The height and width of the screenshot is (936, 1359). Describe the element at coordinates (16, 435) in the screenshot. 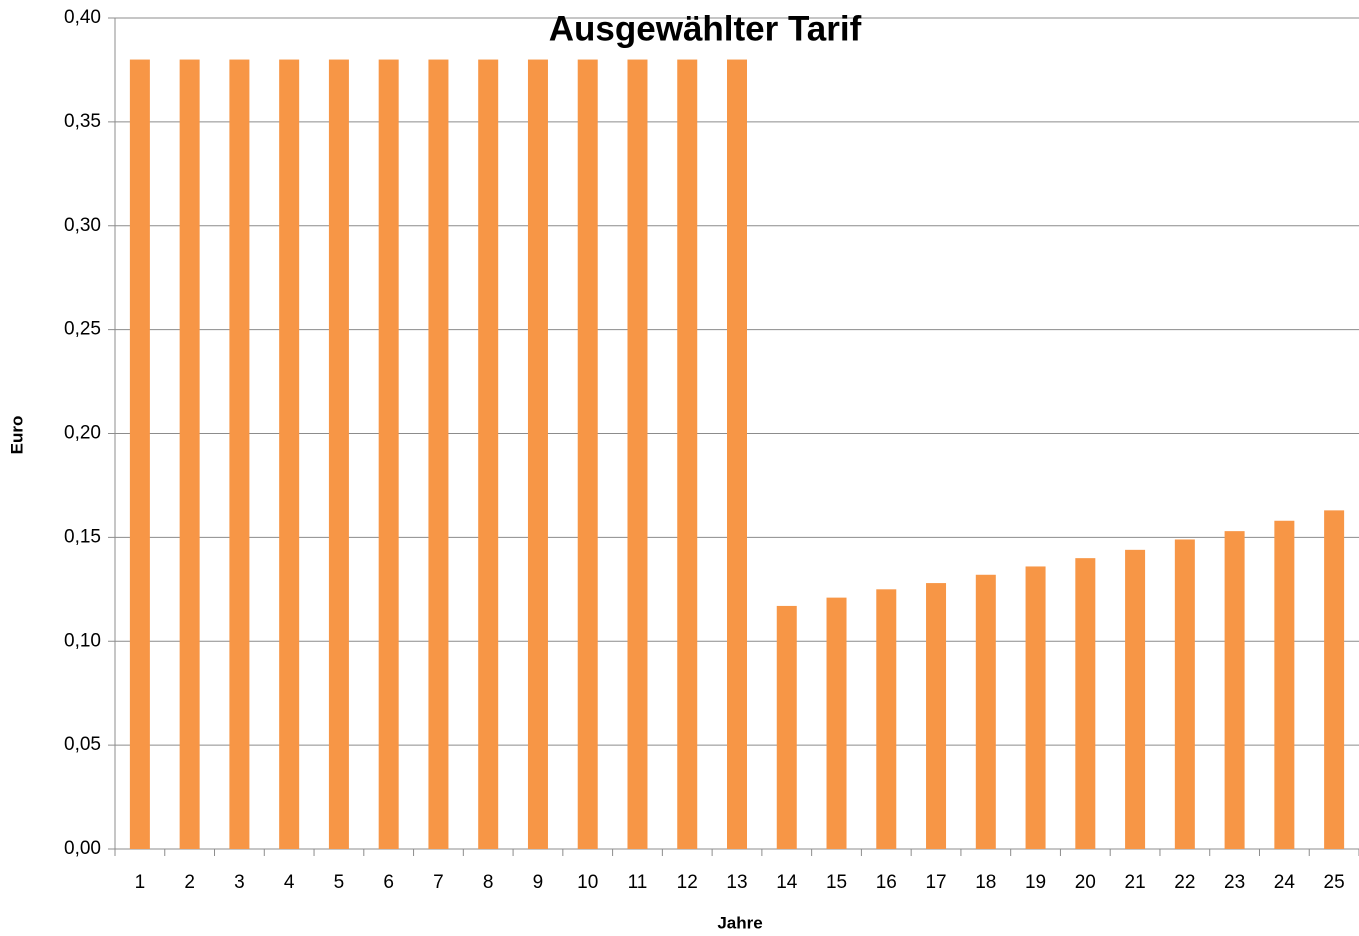

I see `y-axis-label: Euro` at that location.